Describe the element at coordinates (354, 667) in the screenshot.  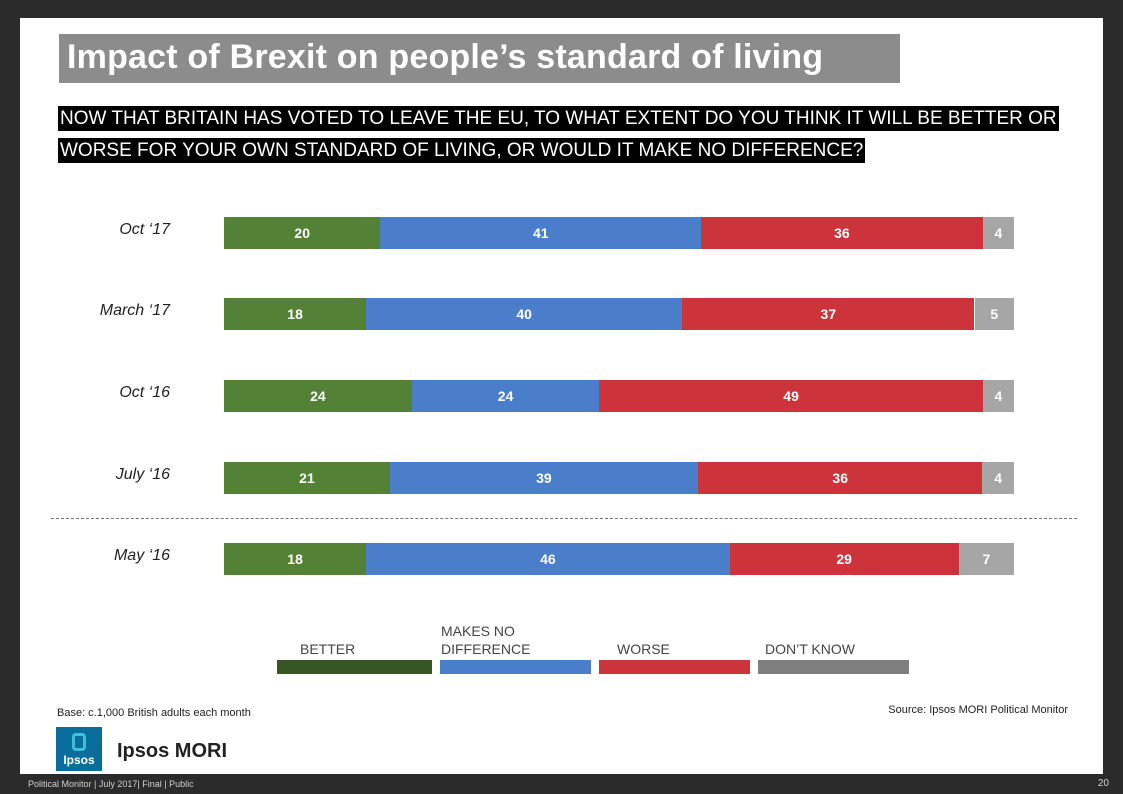
I see `legend-swatch-better` at that location.